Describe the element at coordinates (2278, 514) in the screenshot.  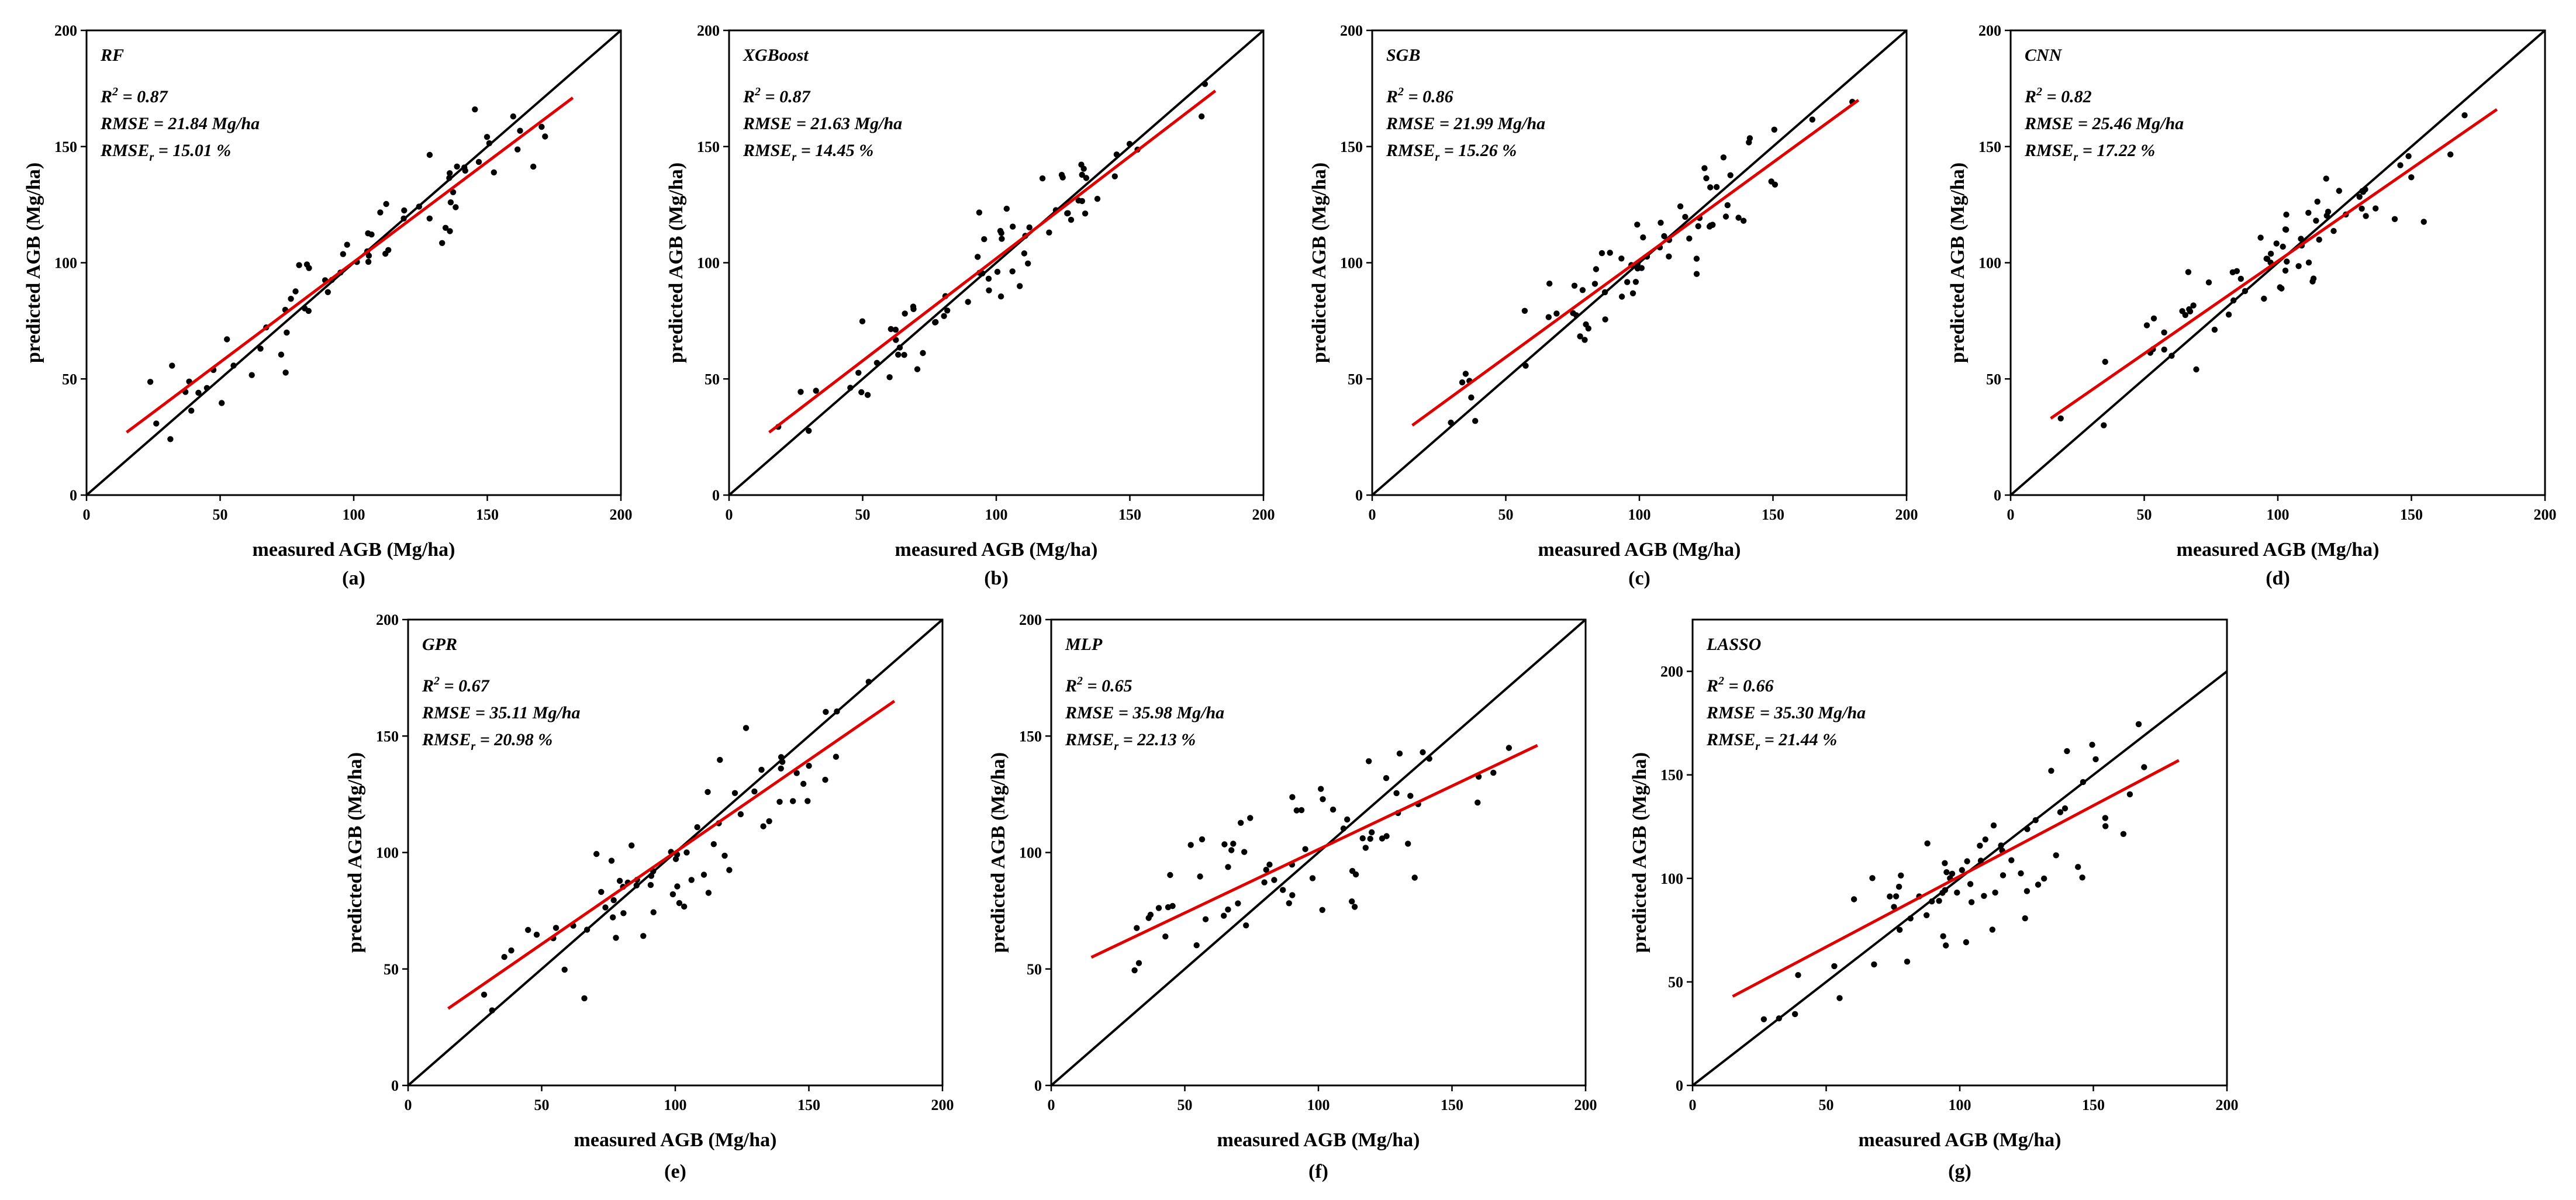
I see `x-tick-label: 100` at that location.